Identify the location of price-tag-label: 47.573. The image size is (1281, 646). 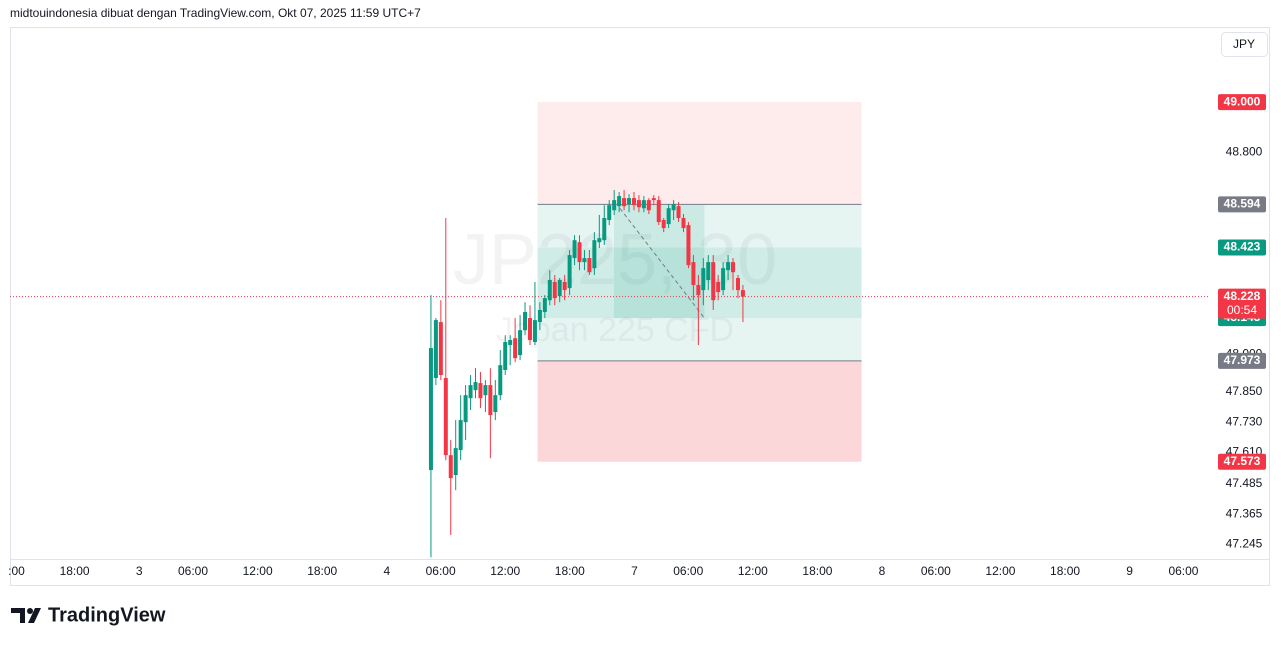
(1242, 461).